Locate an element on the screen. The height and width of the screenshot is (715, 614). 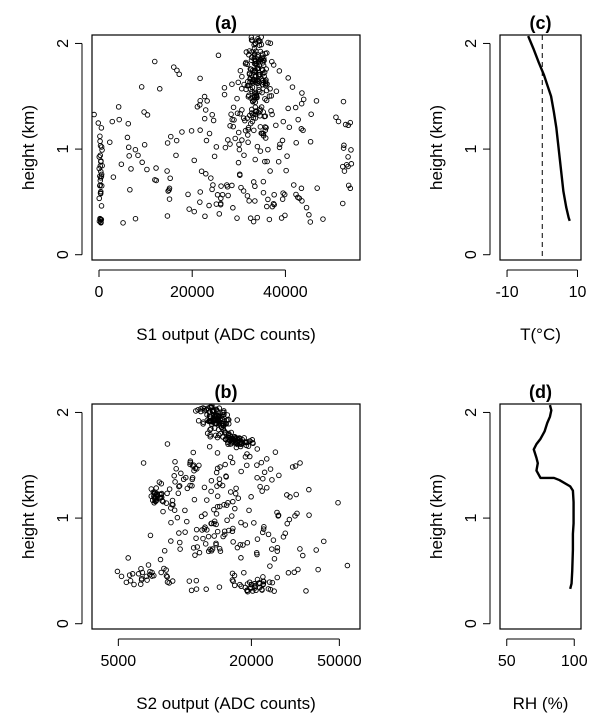
y-tick-label: 2 is located at coordinates (471, 412).